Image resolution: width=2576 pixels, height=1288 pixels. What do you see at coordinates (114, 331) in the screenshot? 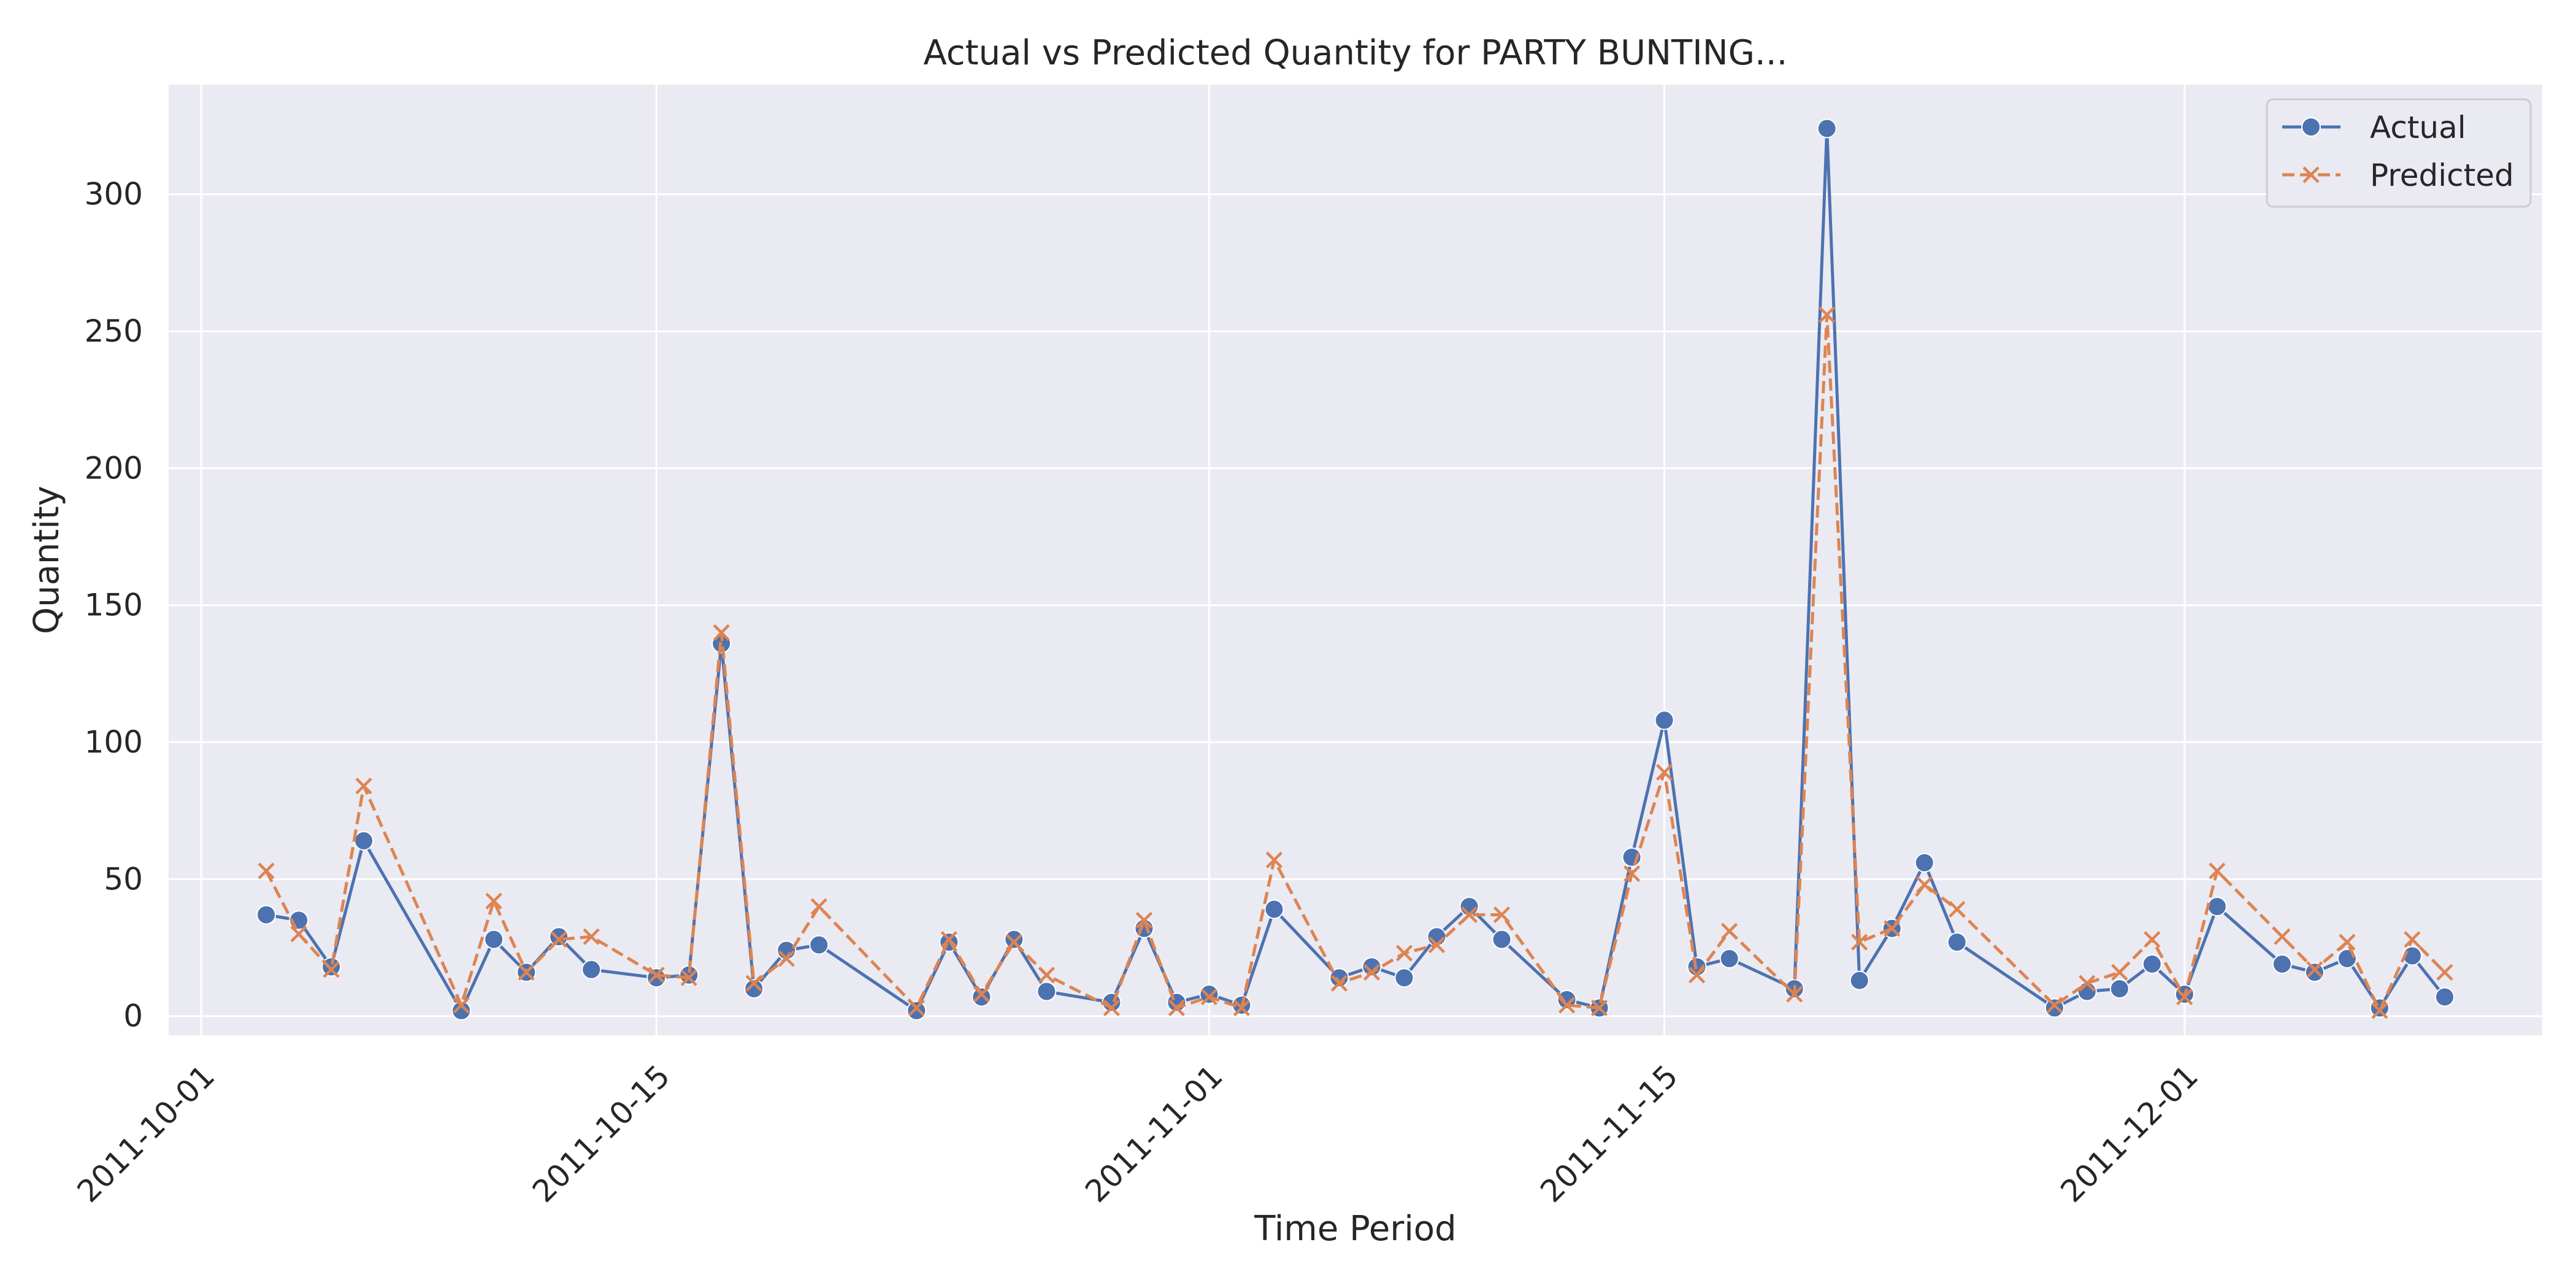
I see `y-tick-label: 250` at bounding box center [114, 331].